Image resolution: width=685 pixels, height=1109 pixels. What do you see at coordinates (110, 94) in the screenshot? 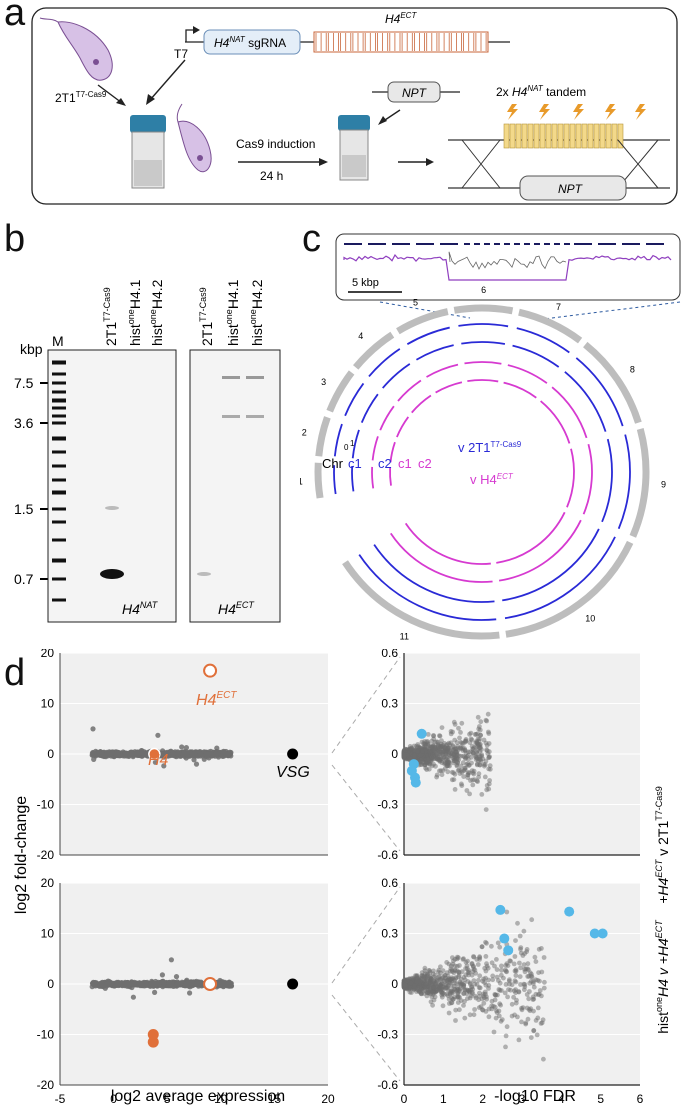
I see `arrow-line` at bounding box center [110, 94].